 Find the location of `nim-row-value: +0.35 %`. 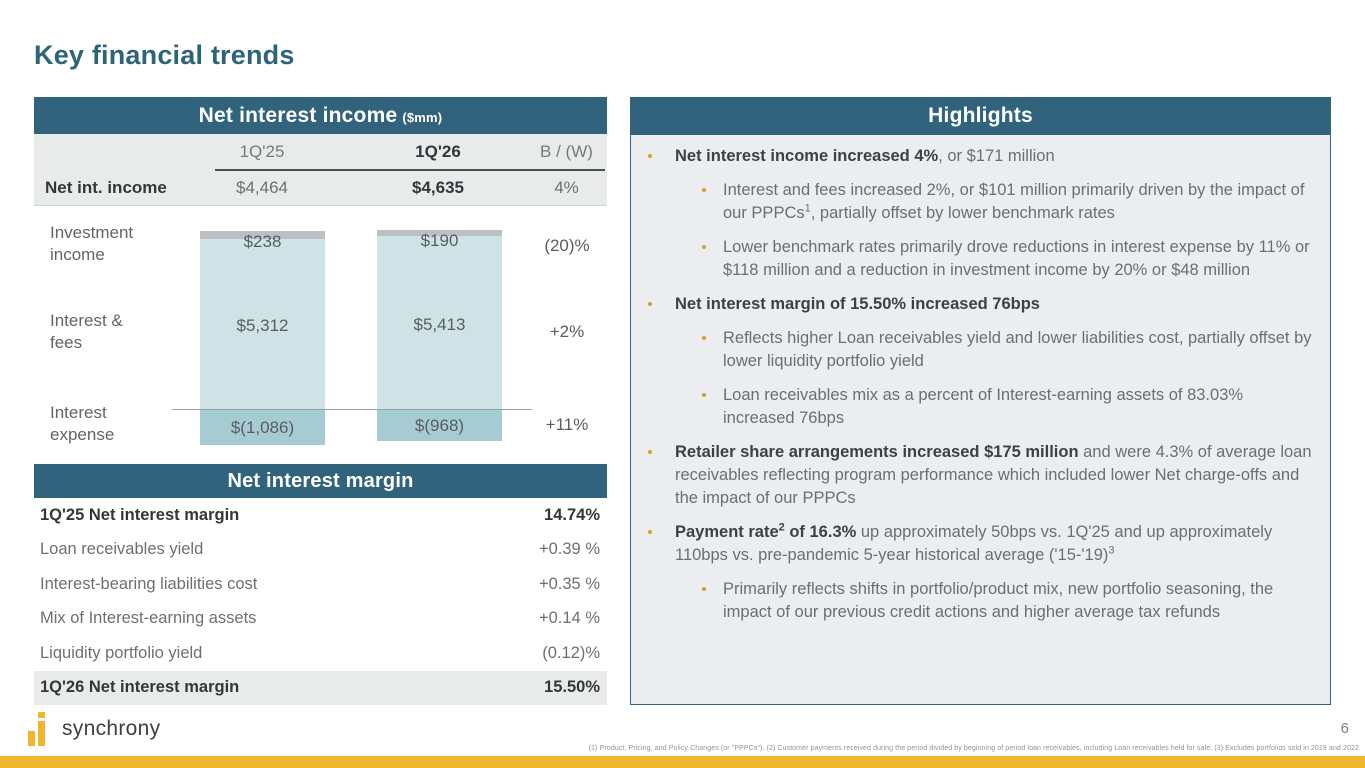

nim-row-value: +0.35 % is located at coordinates (569, 583).